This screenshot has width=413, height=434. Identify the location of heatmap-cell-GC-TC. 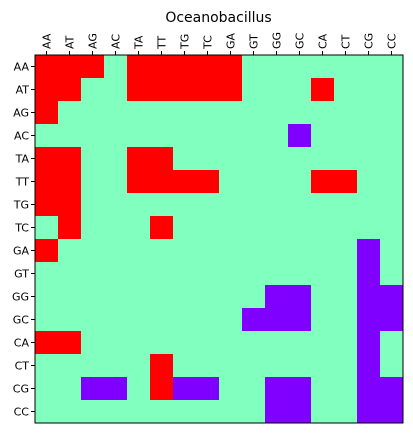
(208, 320).